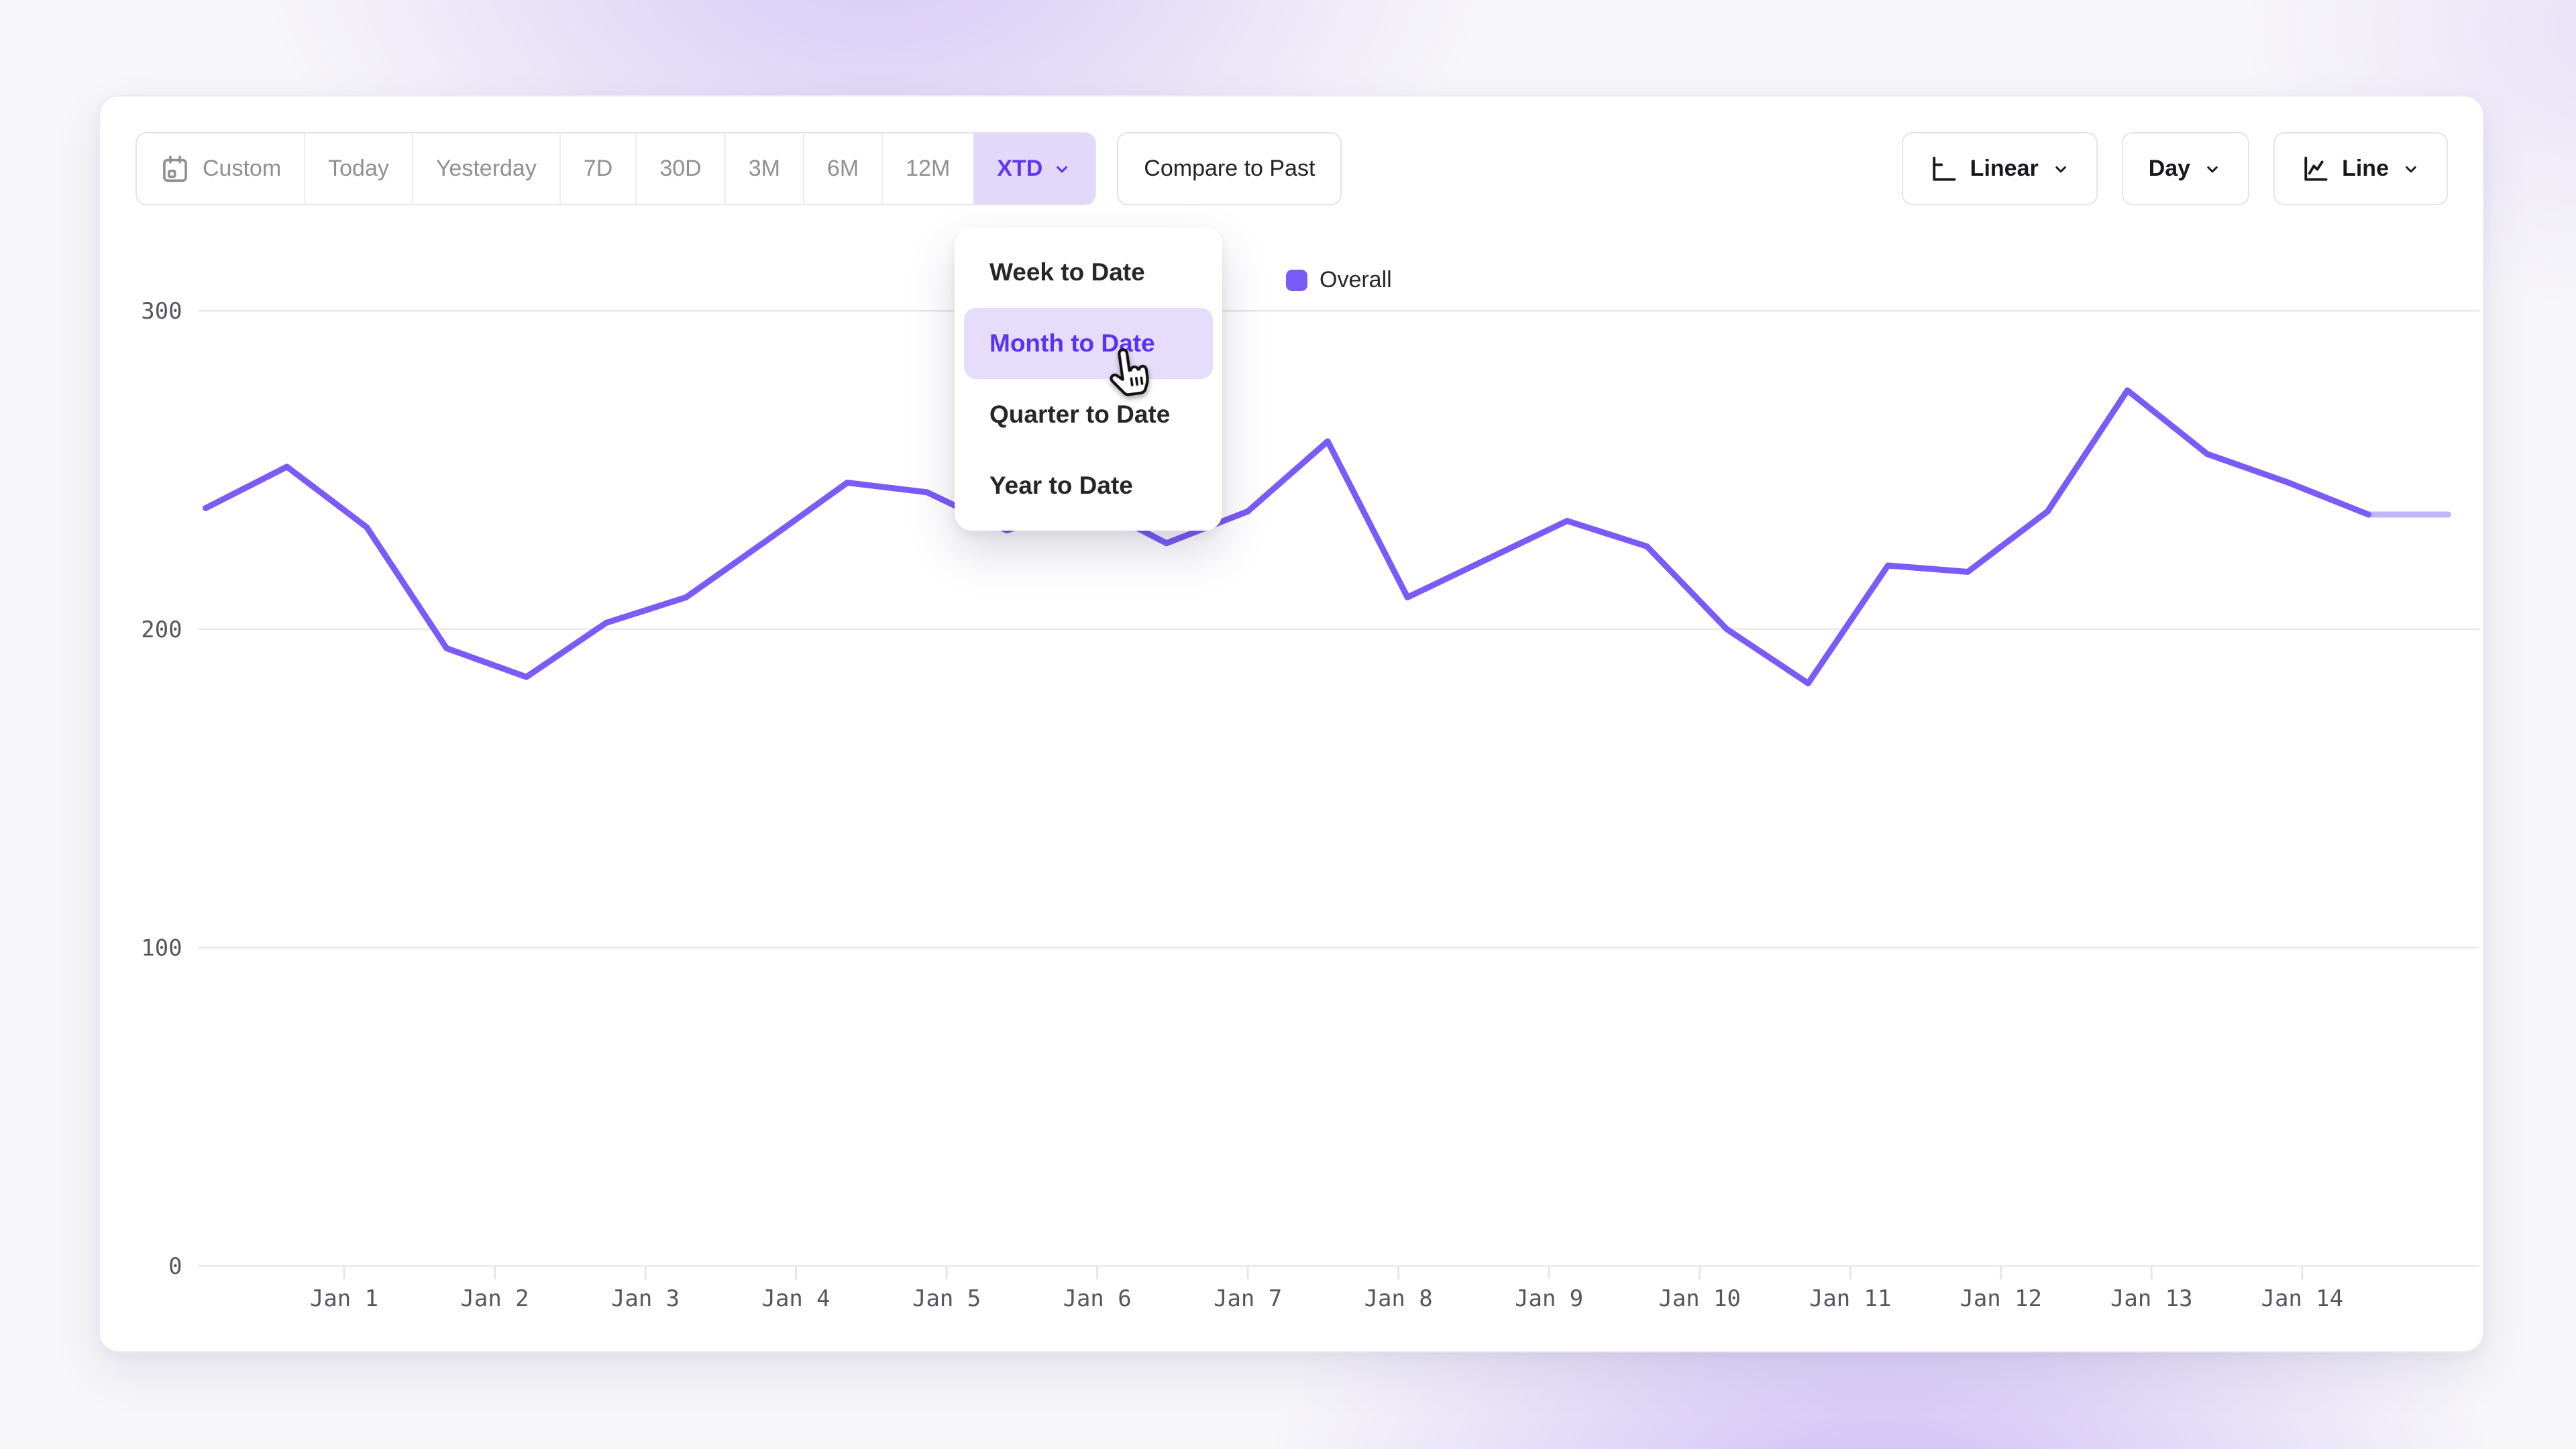 This screenshot has width=2576, height=1449. What do you see at coordinates (1061, 485) in the screenshot?
I see `menu-item-year-to-date: Year to Date` at bounding box center [1061, 485].